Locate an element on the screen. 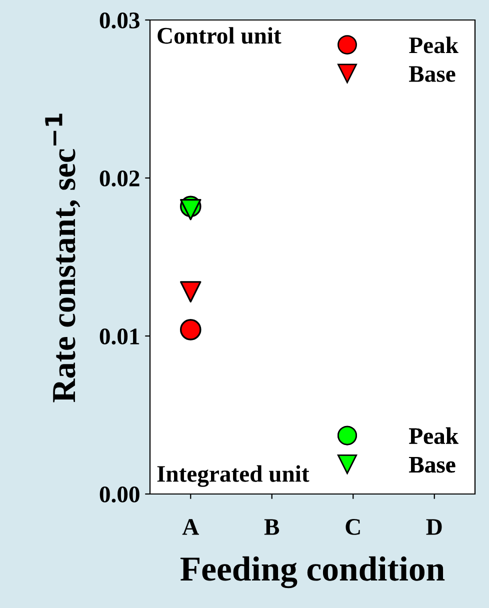  y-tick-label: 0.01 is located at coordinates (120, 336).